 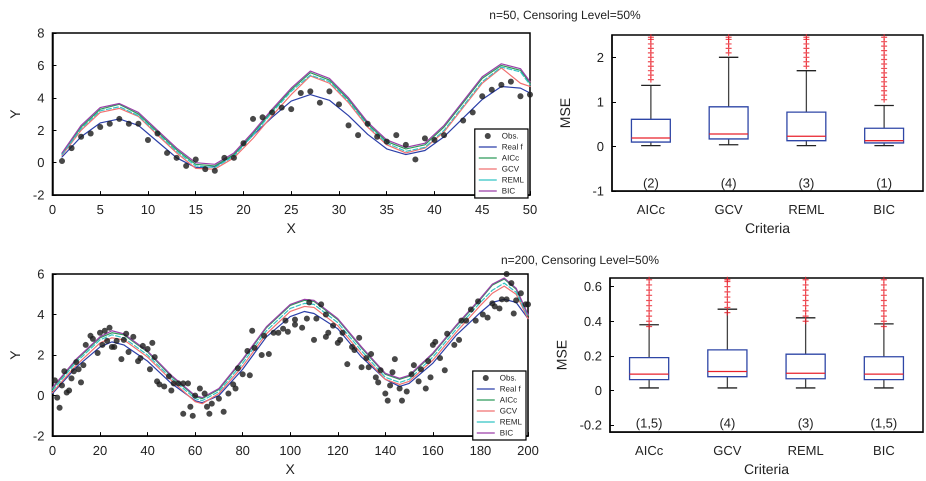 I want to click on x-tick-label: 100, so click(x=290, y=450).